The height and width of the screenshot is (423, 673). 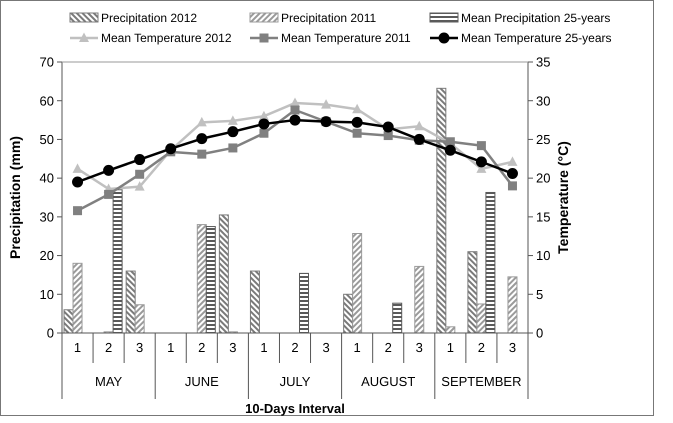 What do you see at coordinates (295, 381) in the screenshot?
I see `text: JULY` at bounding box center [295, 381].